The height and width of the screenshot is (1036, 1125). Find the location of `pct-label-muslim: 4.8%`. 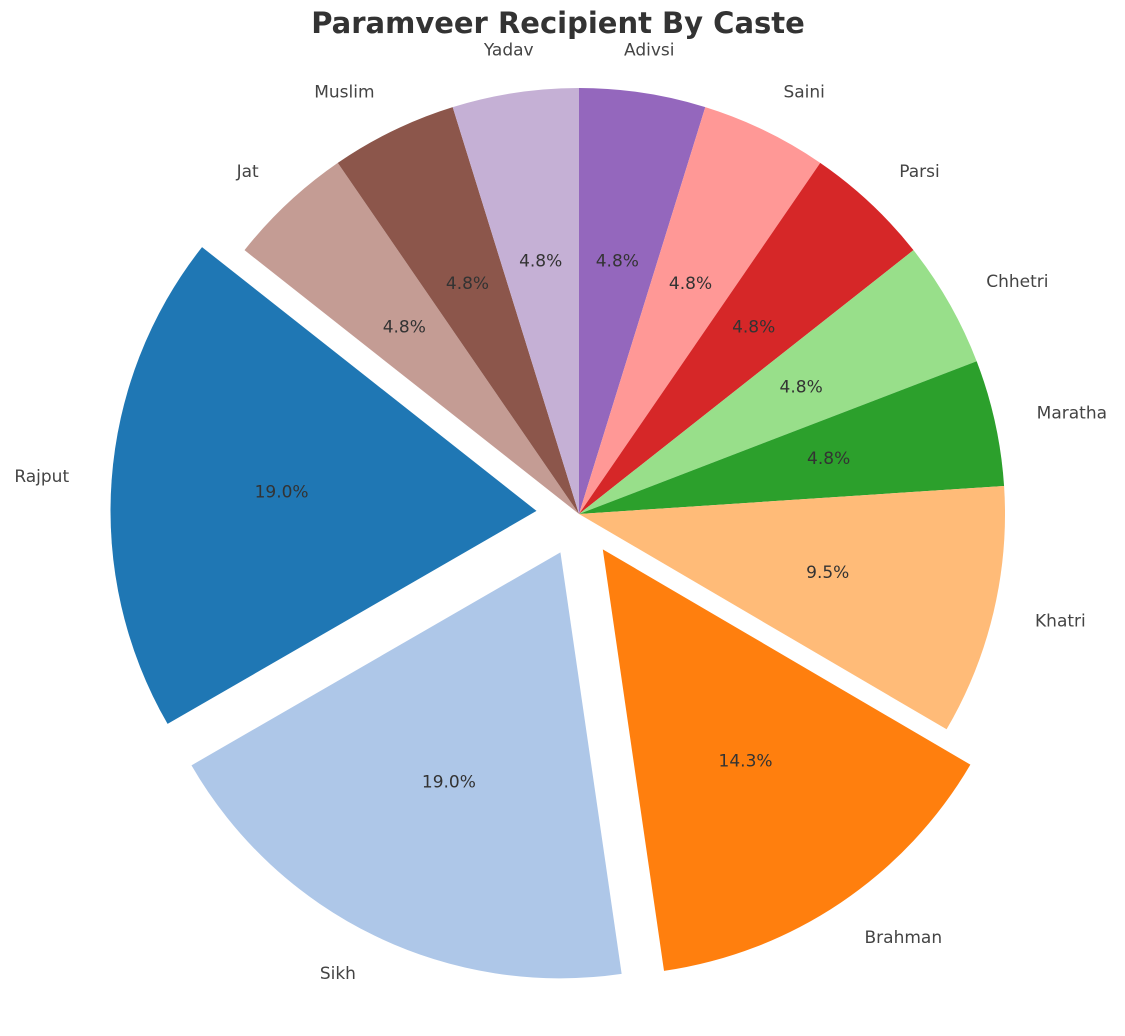

pct-label-muslim: 4.8% is located at coordinates (467, 284).